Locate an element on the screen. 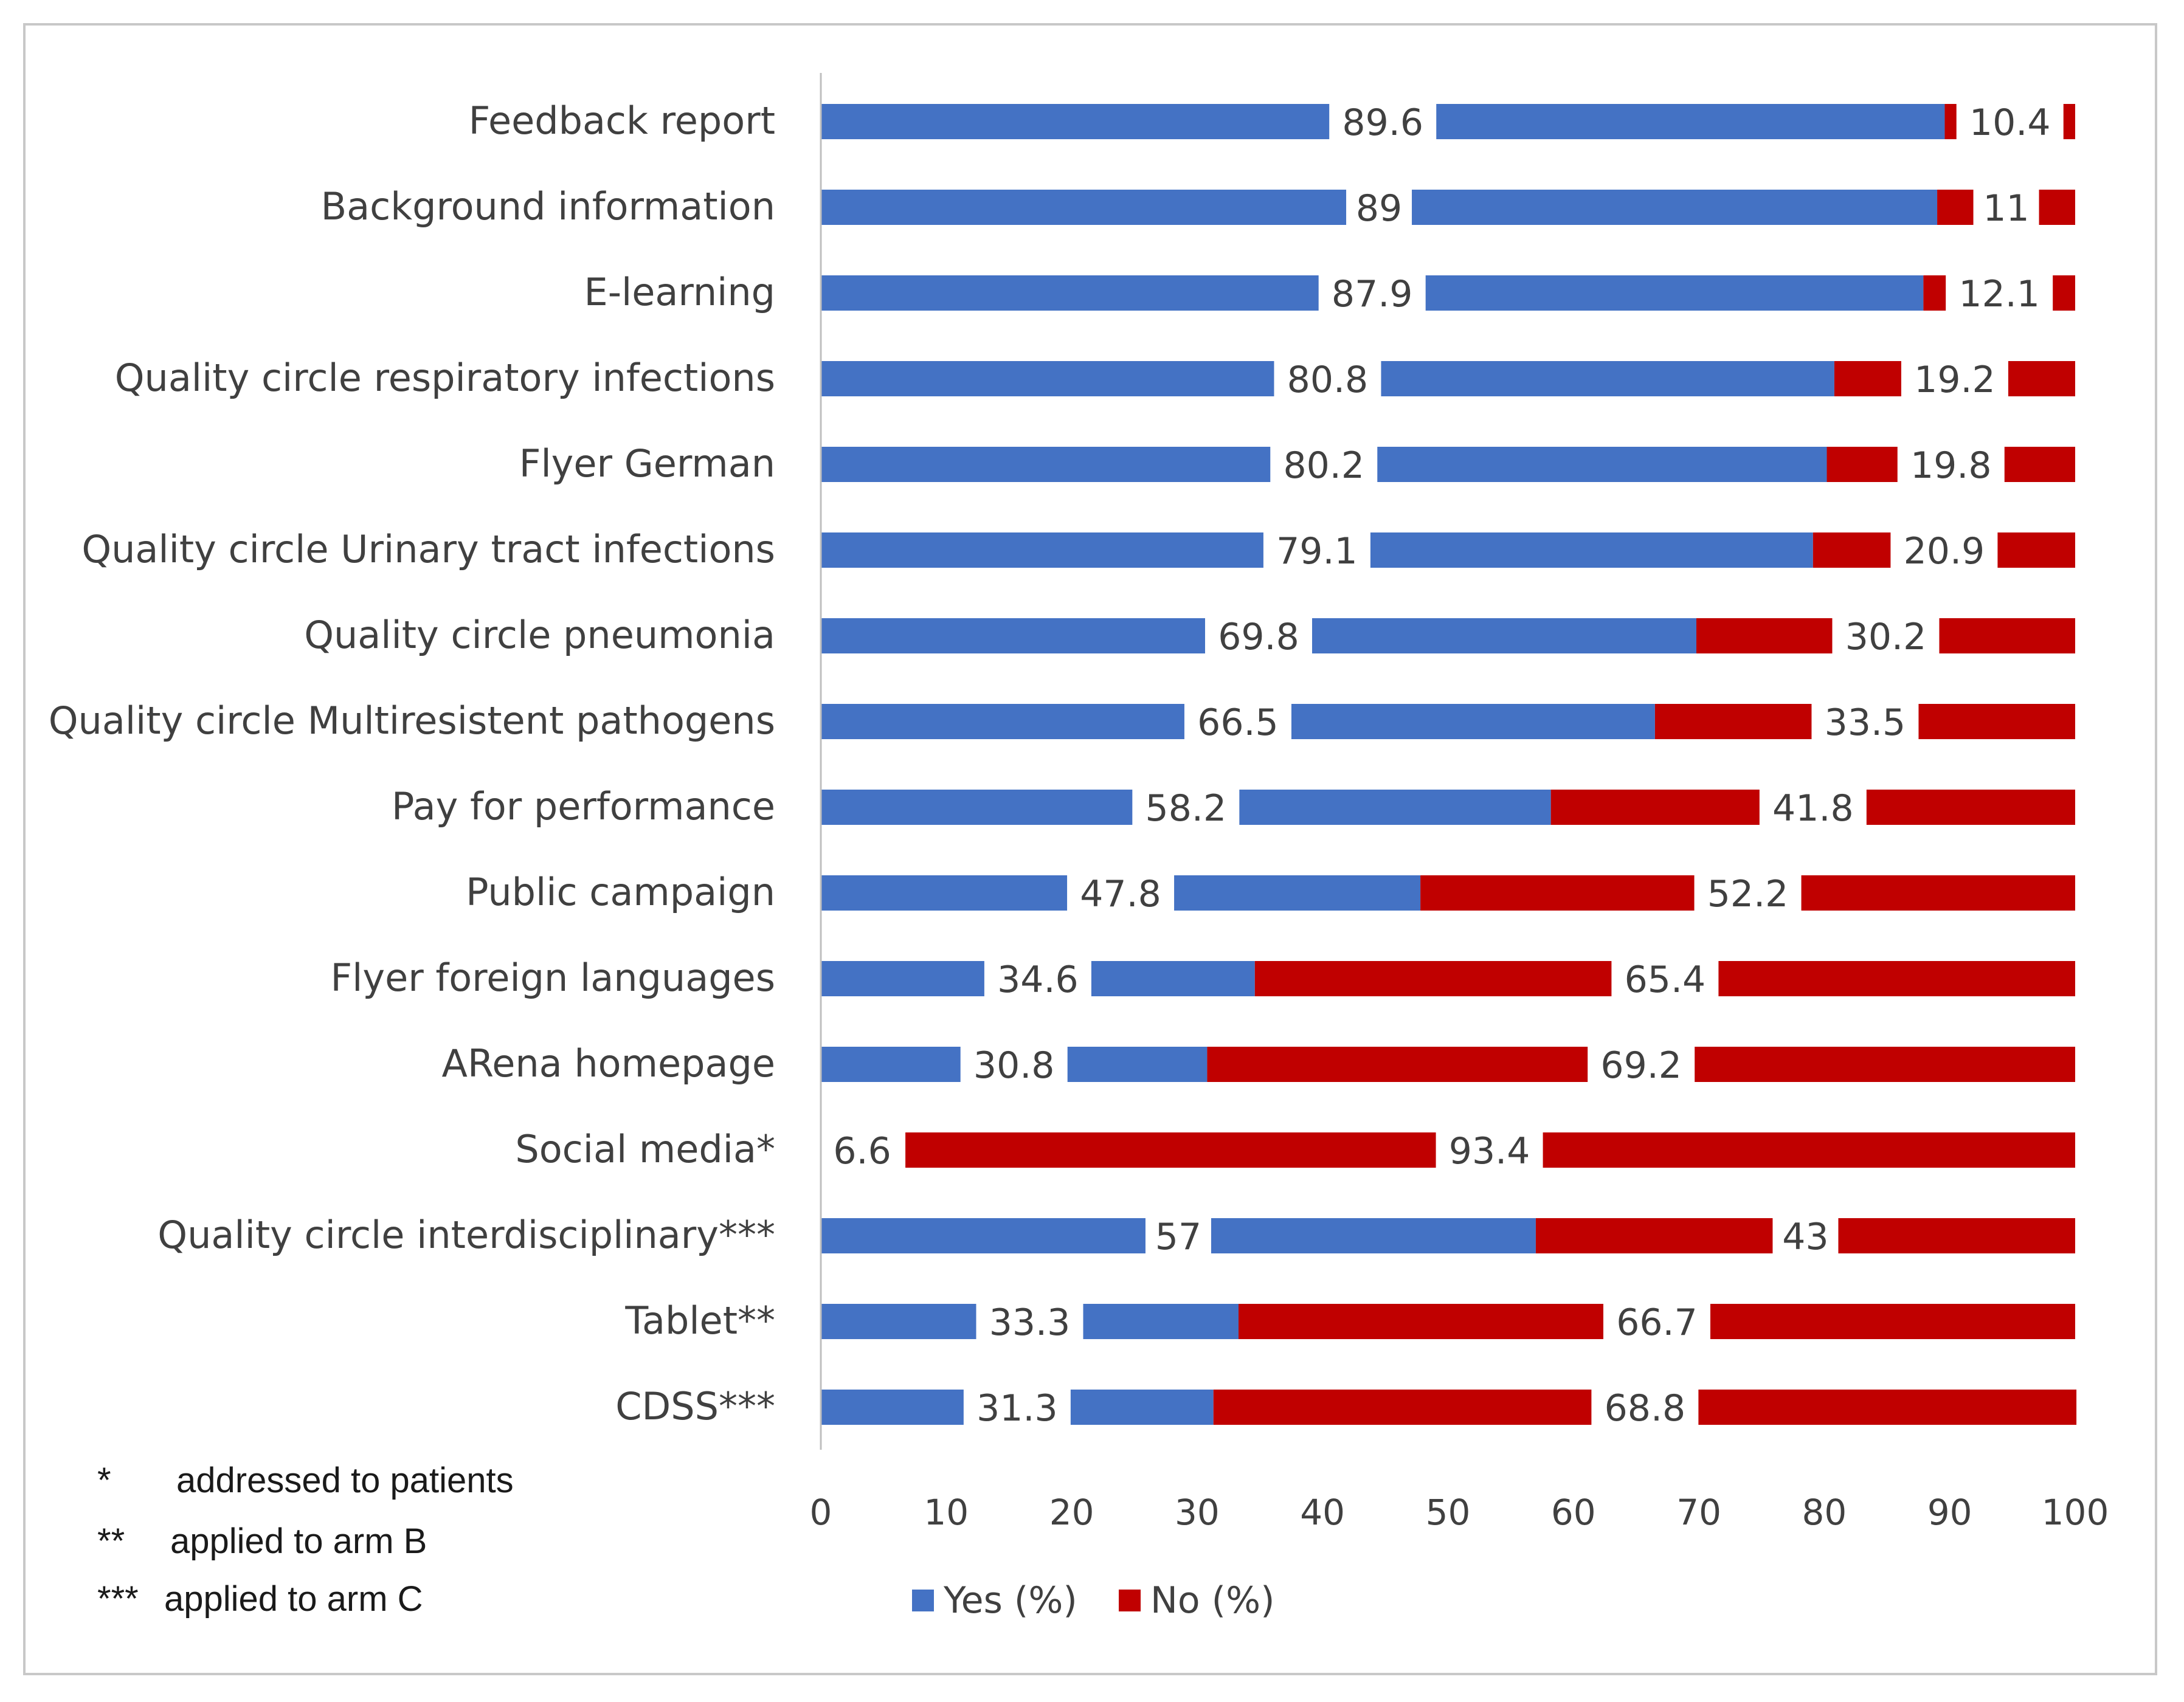 This screenshot has width=2184, height=1702. data-label: 34.6 is located at coordinates (1038, 980).